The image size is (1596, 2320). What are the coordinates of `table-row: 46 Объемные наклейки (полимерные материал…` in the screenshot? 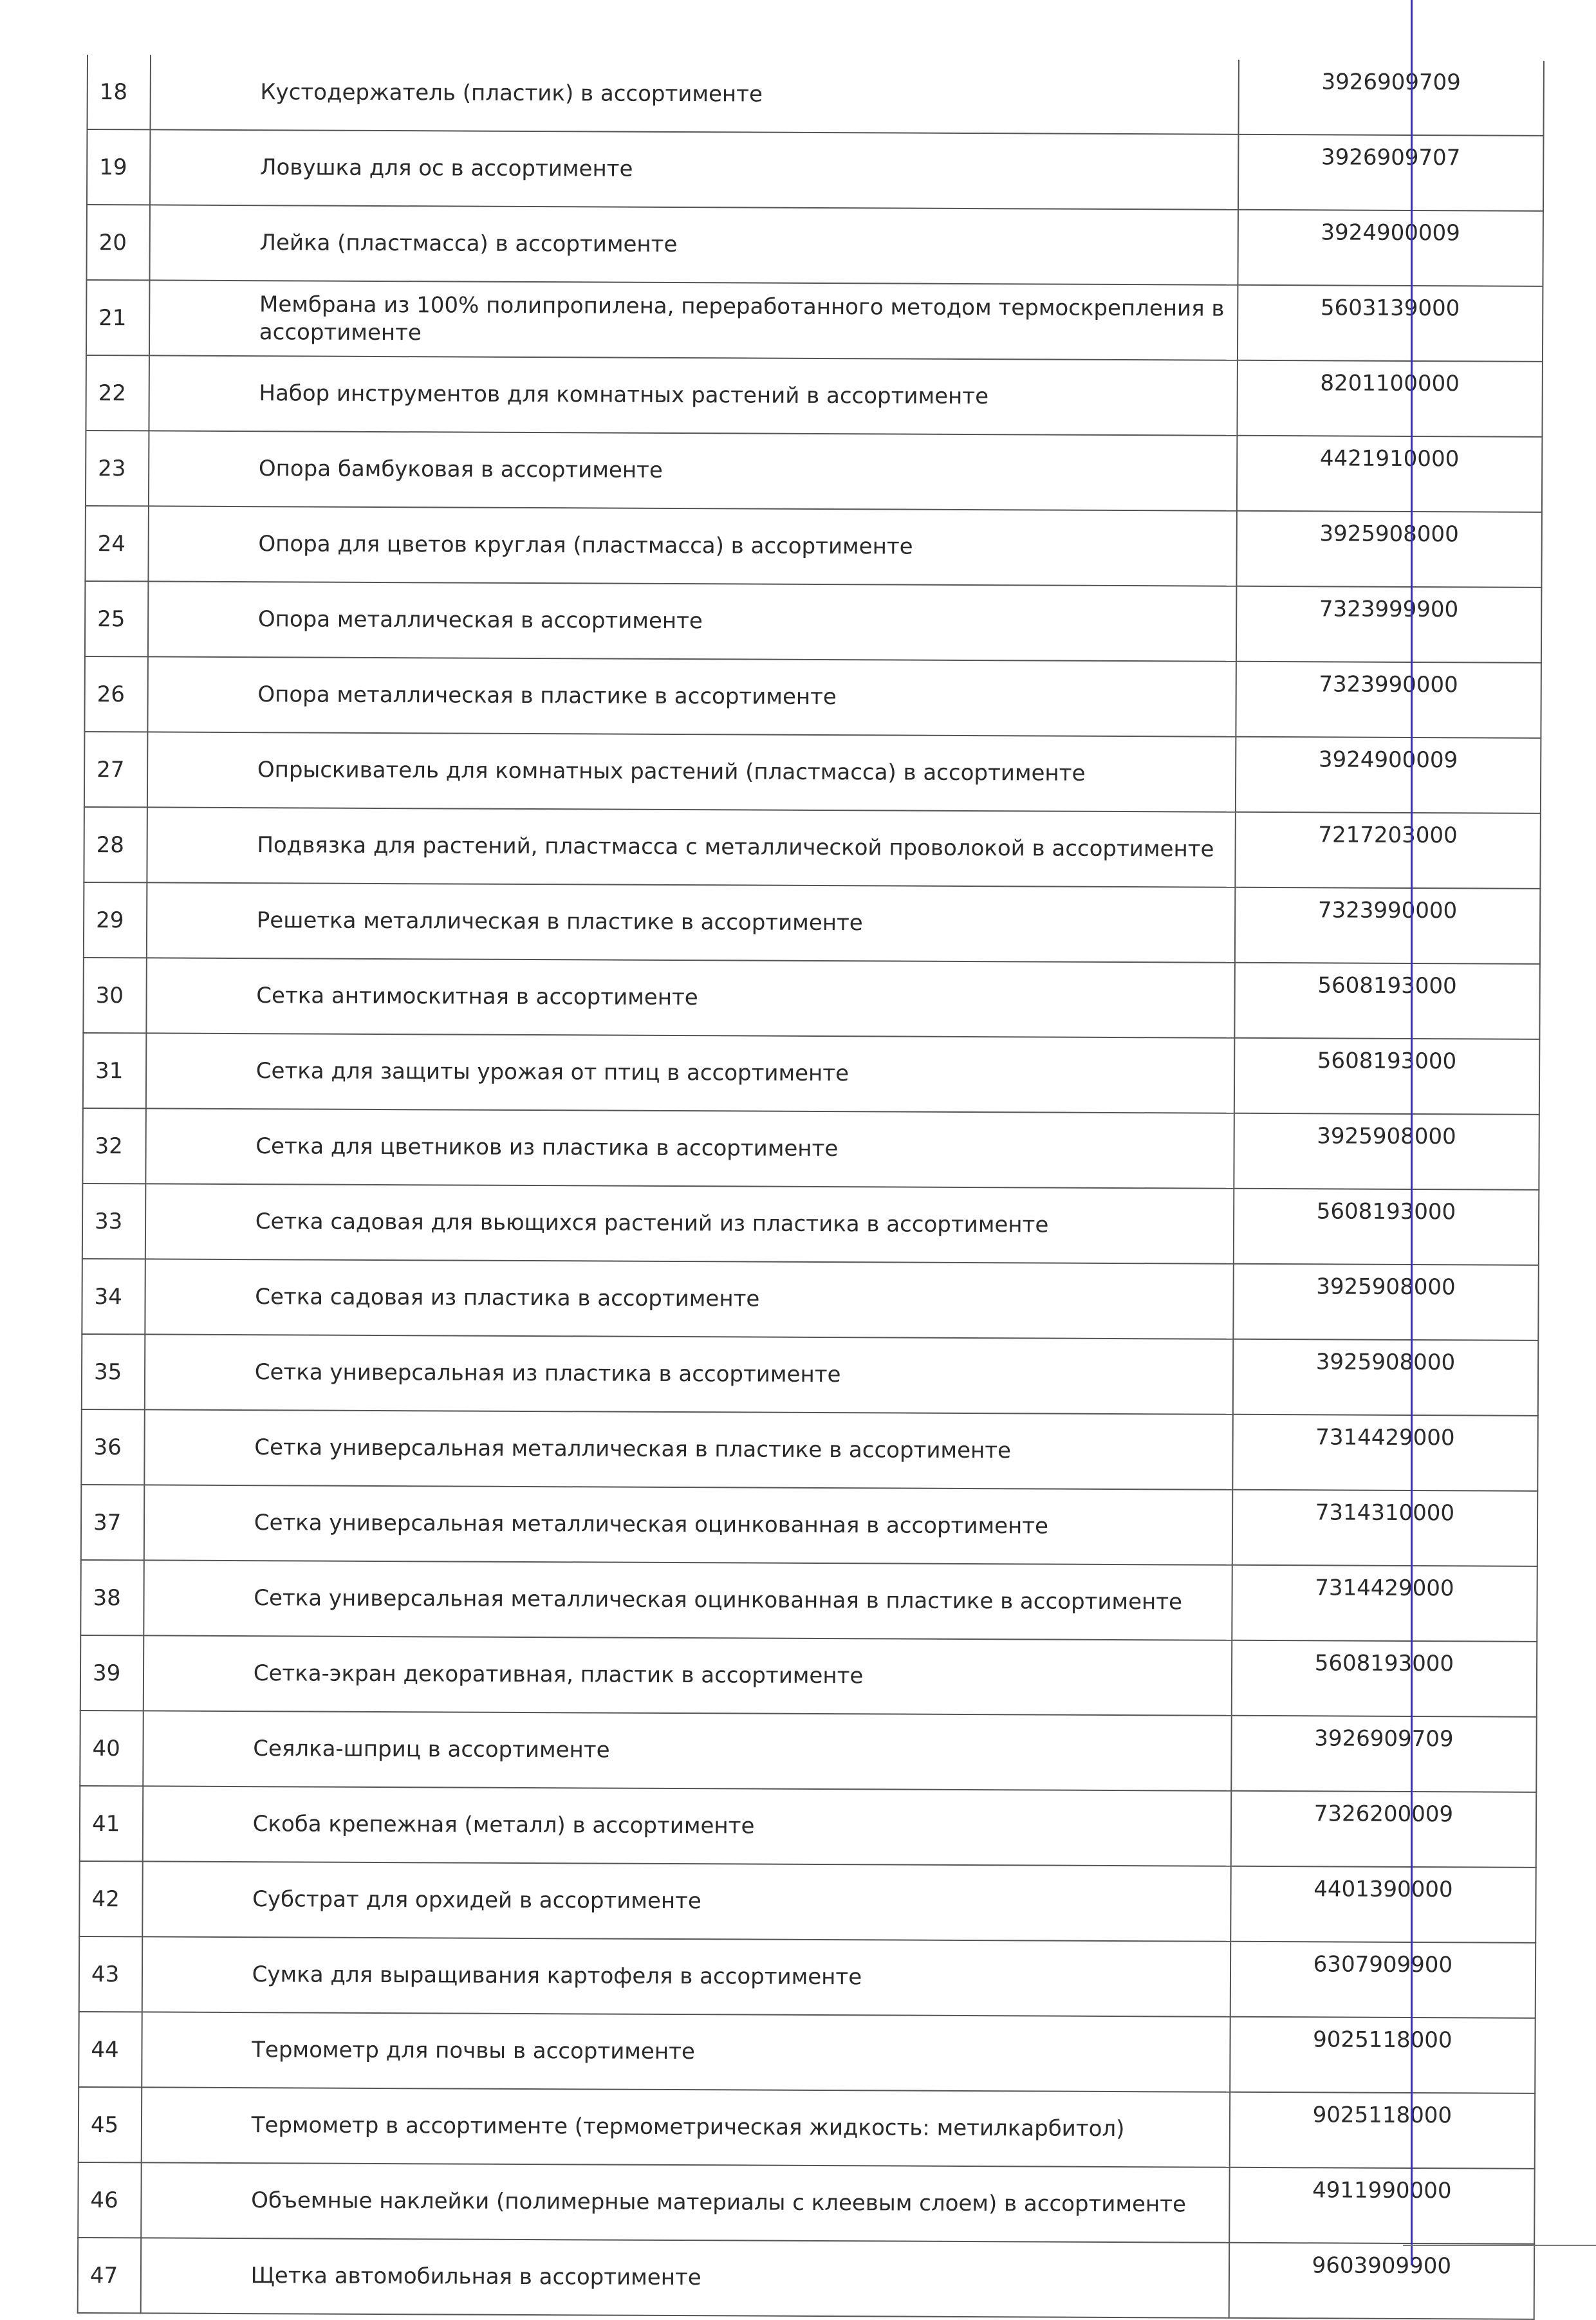 It's located at (806, 2203).